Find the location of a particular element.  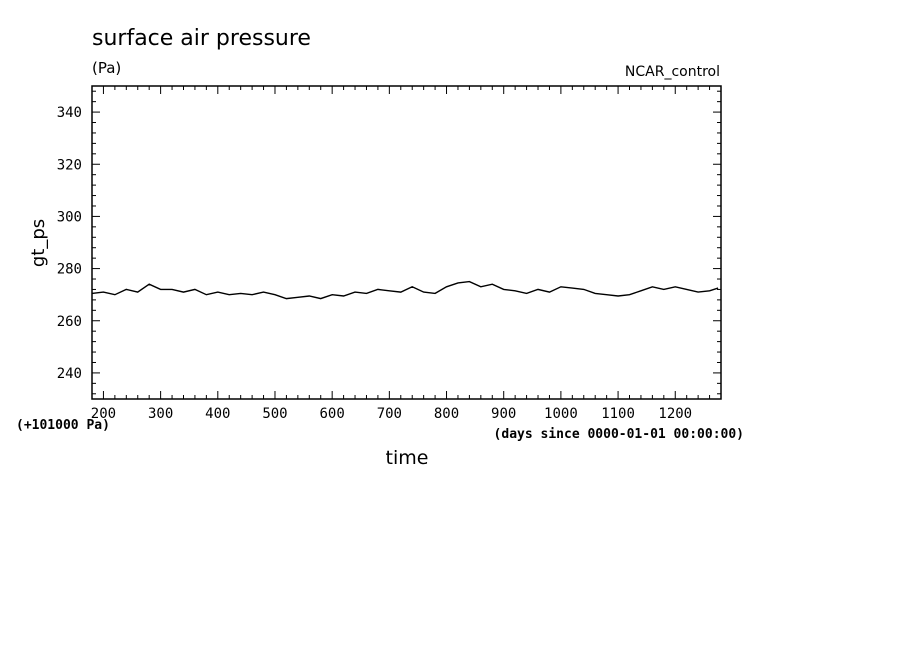

y-tick-label: 300 is located at coordinates (69, 217).